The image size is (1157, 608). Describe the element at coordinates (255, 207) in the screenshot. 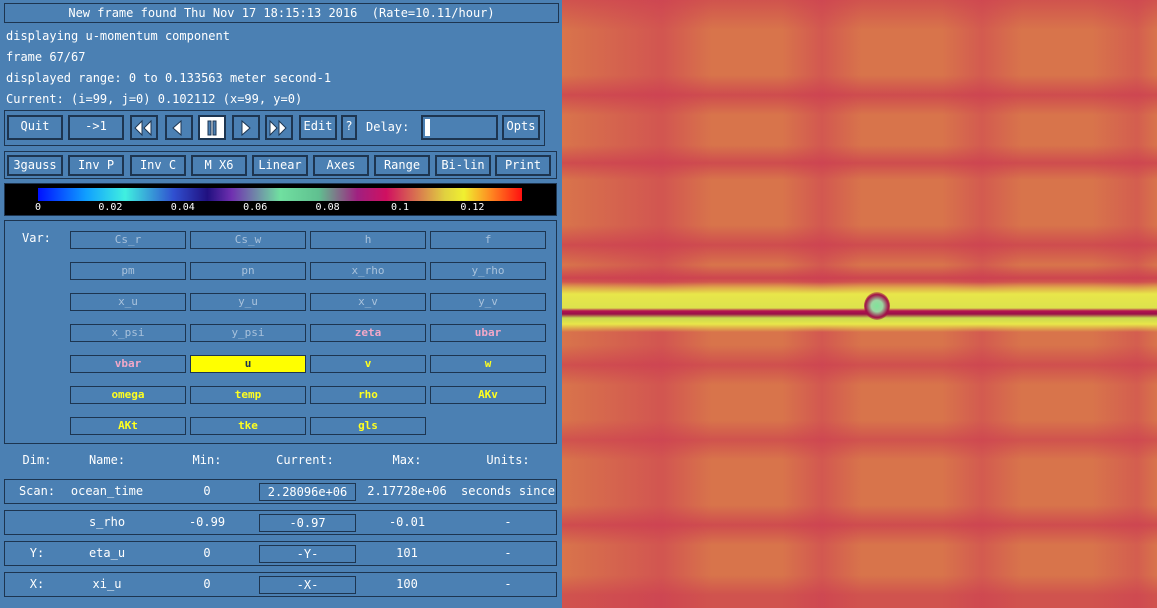

I see `colorbar-label: 0.06` at that location.